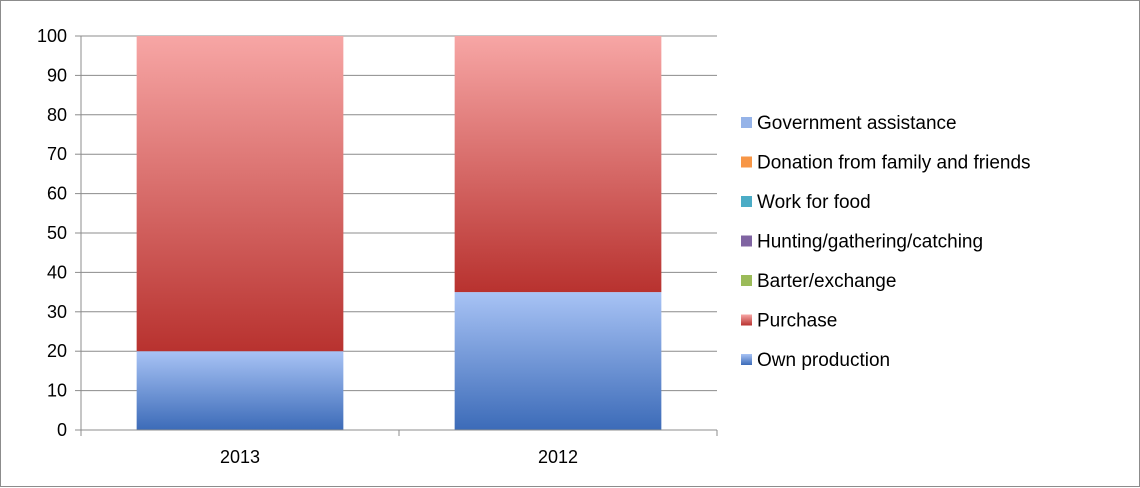  Describe the element at coordinates (57, 75) in the screenshot. I see `y-tick-label: 90` at that location.